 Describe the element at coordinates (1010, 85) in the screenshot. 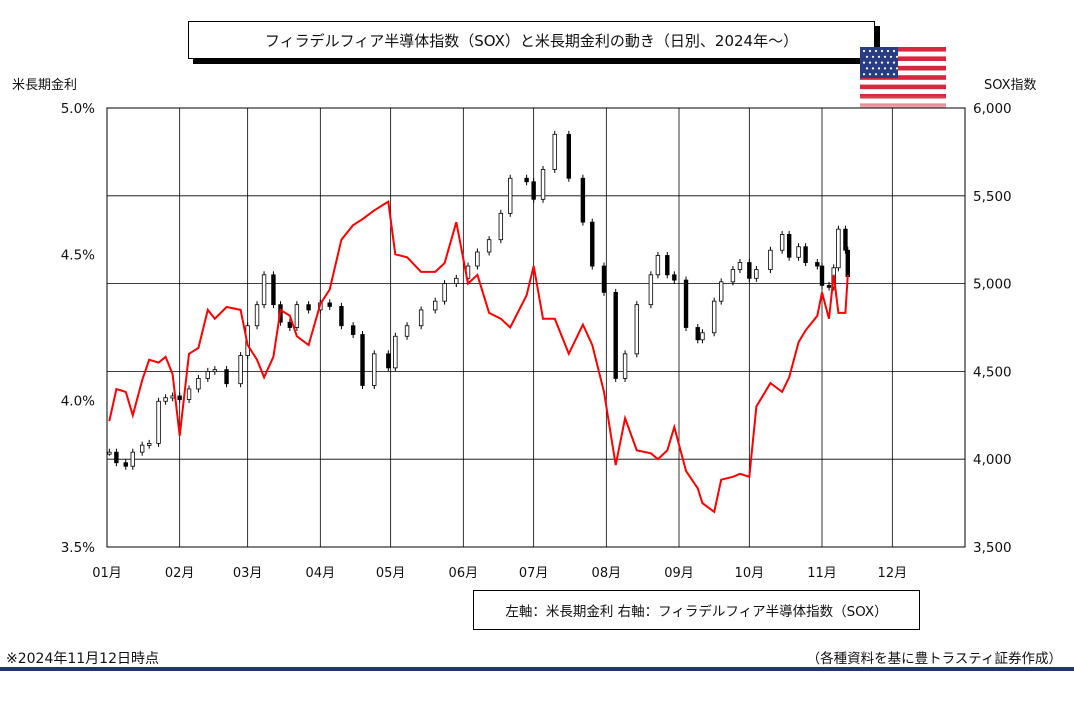

I see `right-axis-name: SOX指数` at that location.